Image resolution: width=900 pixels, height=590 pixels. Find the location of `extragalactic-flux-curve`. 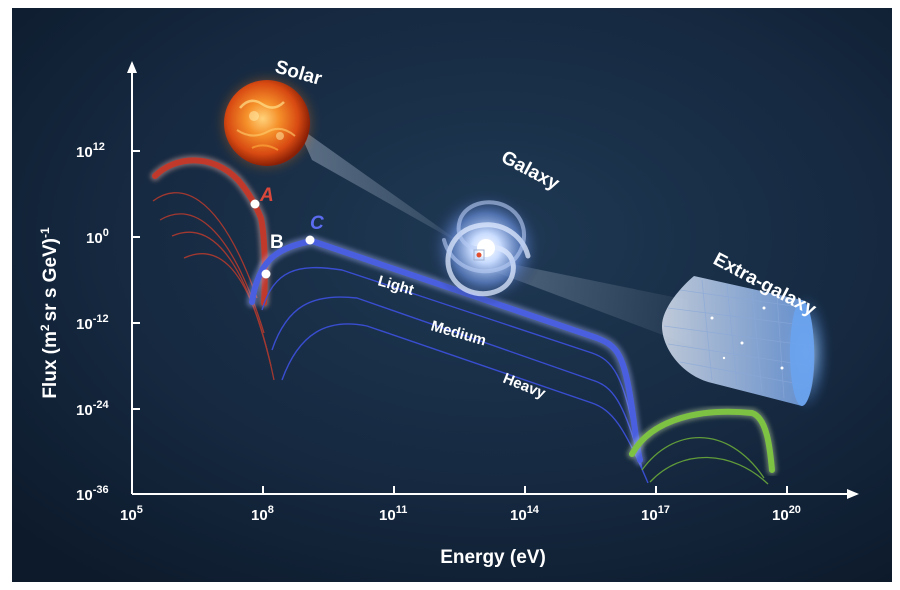

extragalactic-flux-curve is located at coordinates (702, 440).